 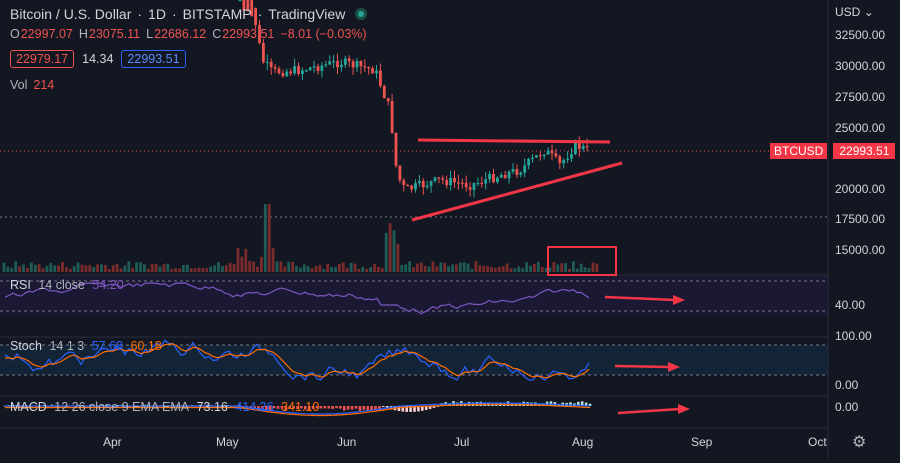 What do you see at coordinates (42, 59) in the screenshot?
I see `bid-price: 22979.17` at bounding box center [42, 59].